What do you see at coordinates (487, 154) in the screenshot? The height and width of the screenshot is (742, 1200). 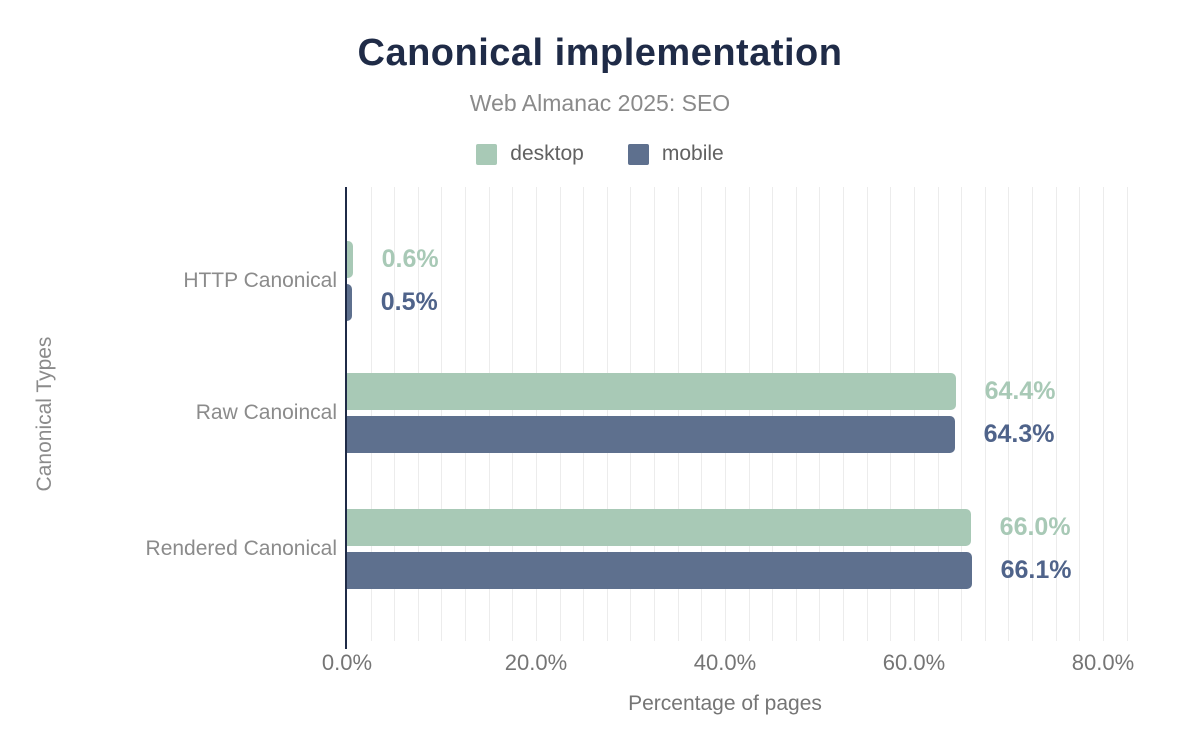 I see `desktop-swatch-icon` at bounding box center [487, 154].